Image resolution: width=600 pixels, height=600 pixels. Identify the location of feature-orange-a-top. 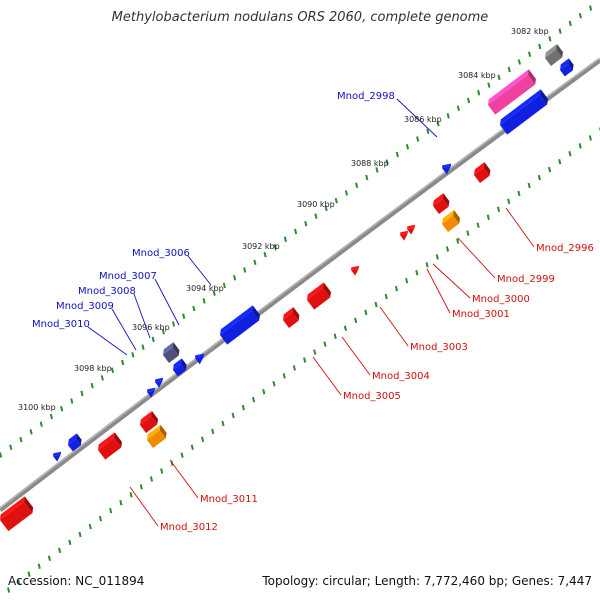
(448, 216).